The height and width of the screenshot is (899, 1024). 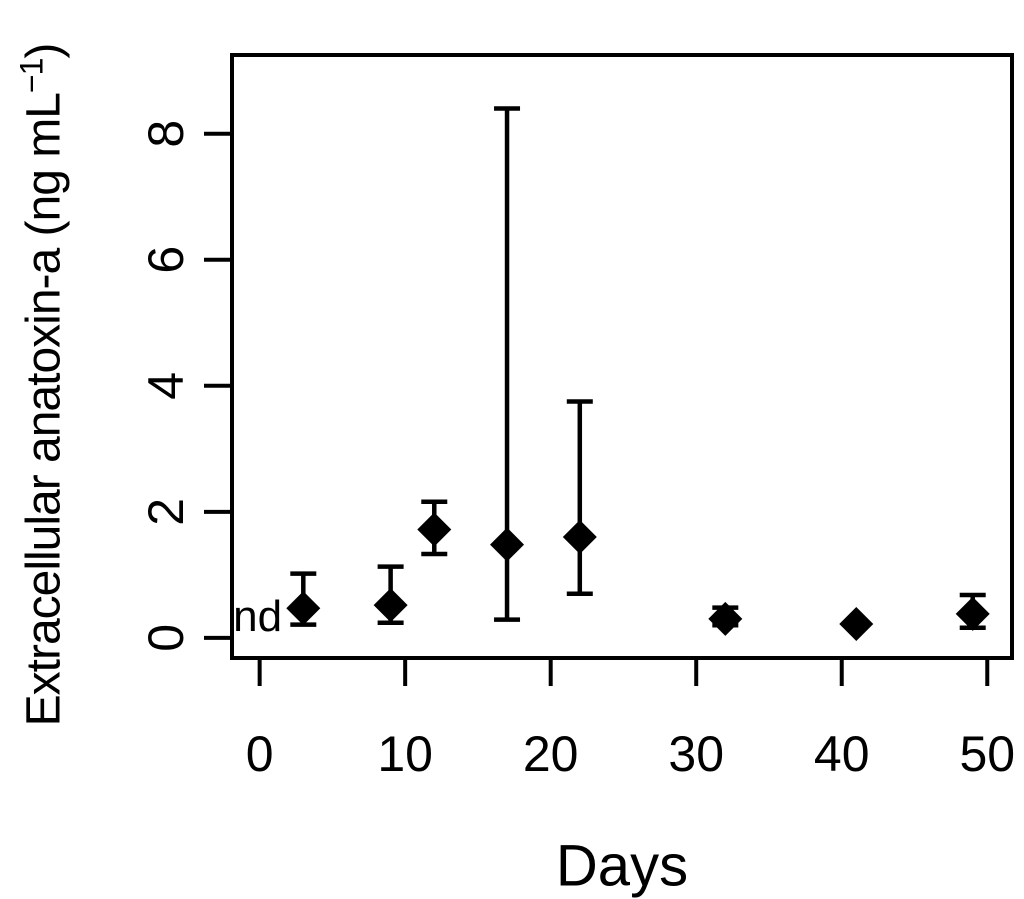 I want to click on x-axis-tick-label: 10, so click(x=405, y=754).